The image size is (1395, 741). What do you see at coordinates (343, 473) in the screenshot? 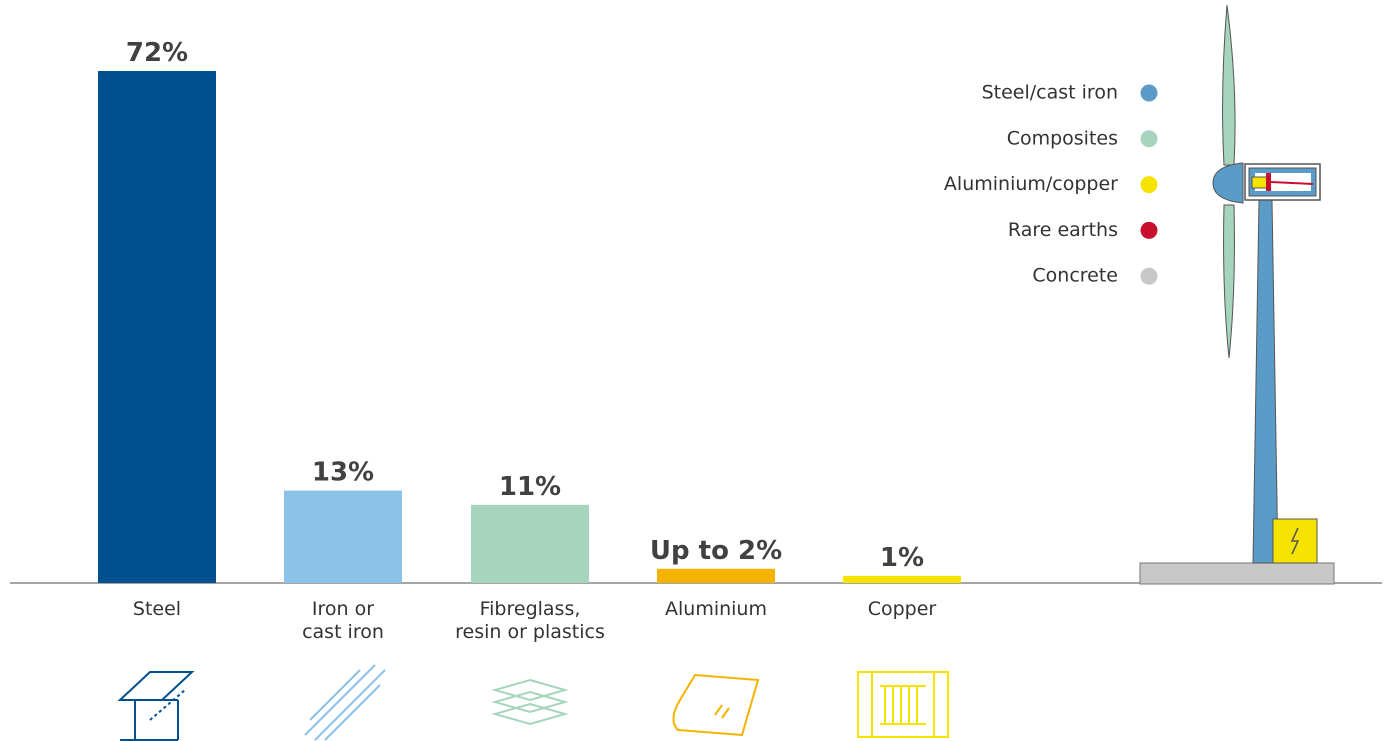
I see `value-label: 13%` at bounding box center [343, 473].